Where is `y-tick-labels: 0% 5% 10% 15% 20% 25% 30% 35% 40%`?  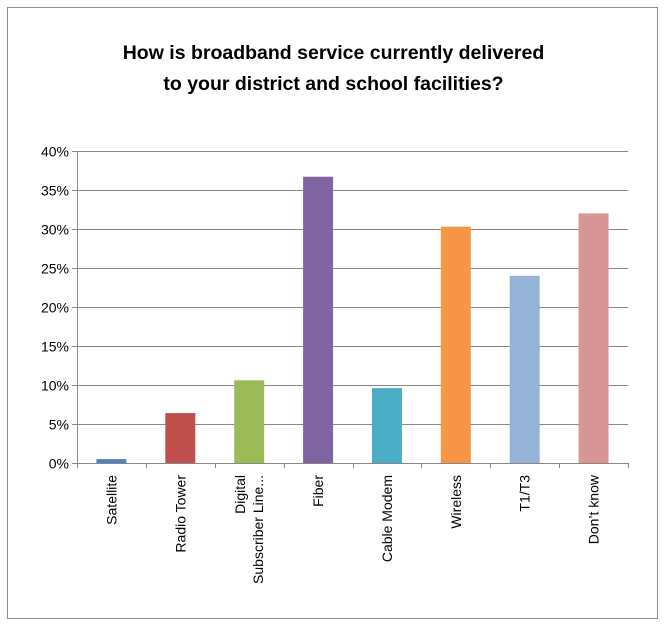 y-tick-labels: 0% 5% 10% 15% 20% 25% 30% 35% 40% is located at coordinates (55, 308).